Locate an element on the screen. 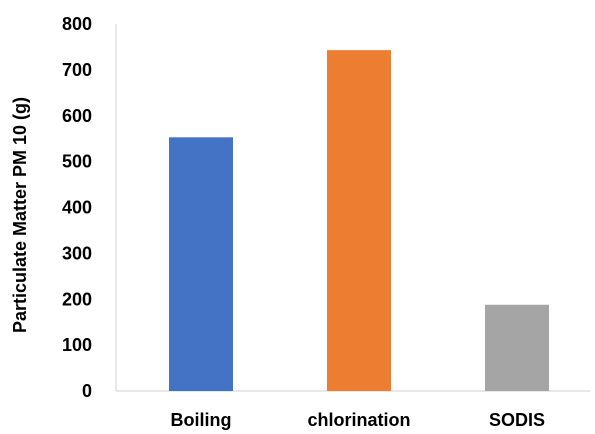 This screenshot has height=434, width=595. y-tick-label: 100 is located at coordinates (77, 345).